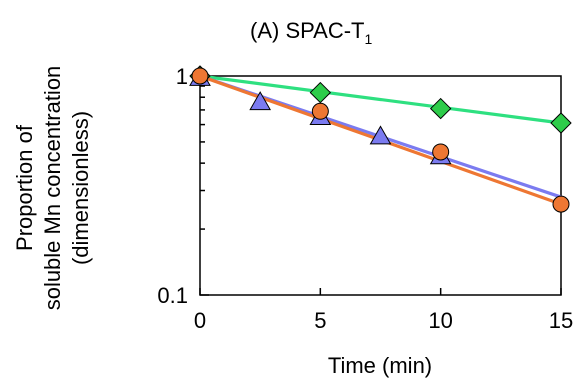  Describe the element at coordinates (200, 320) in the screenshot. I see `x-tick-label: 0` at that location.